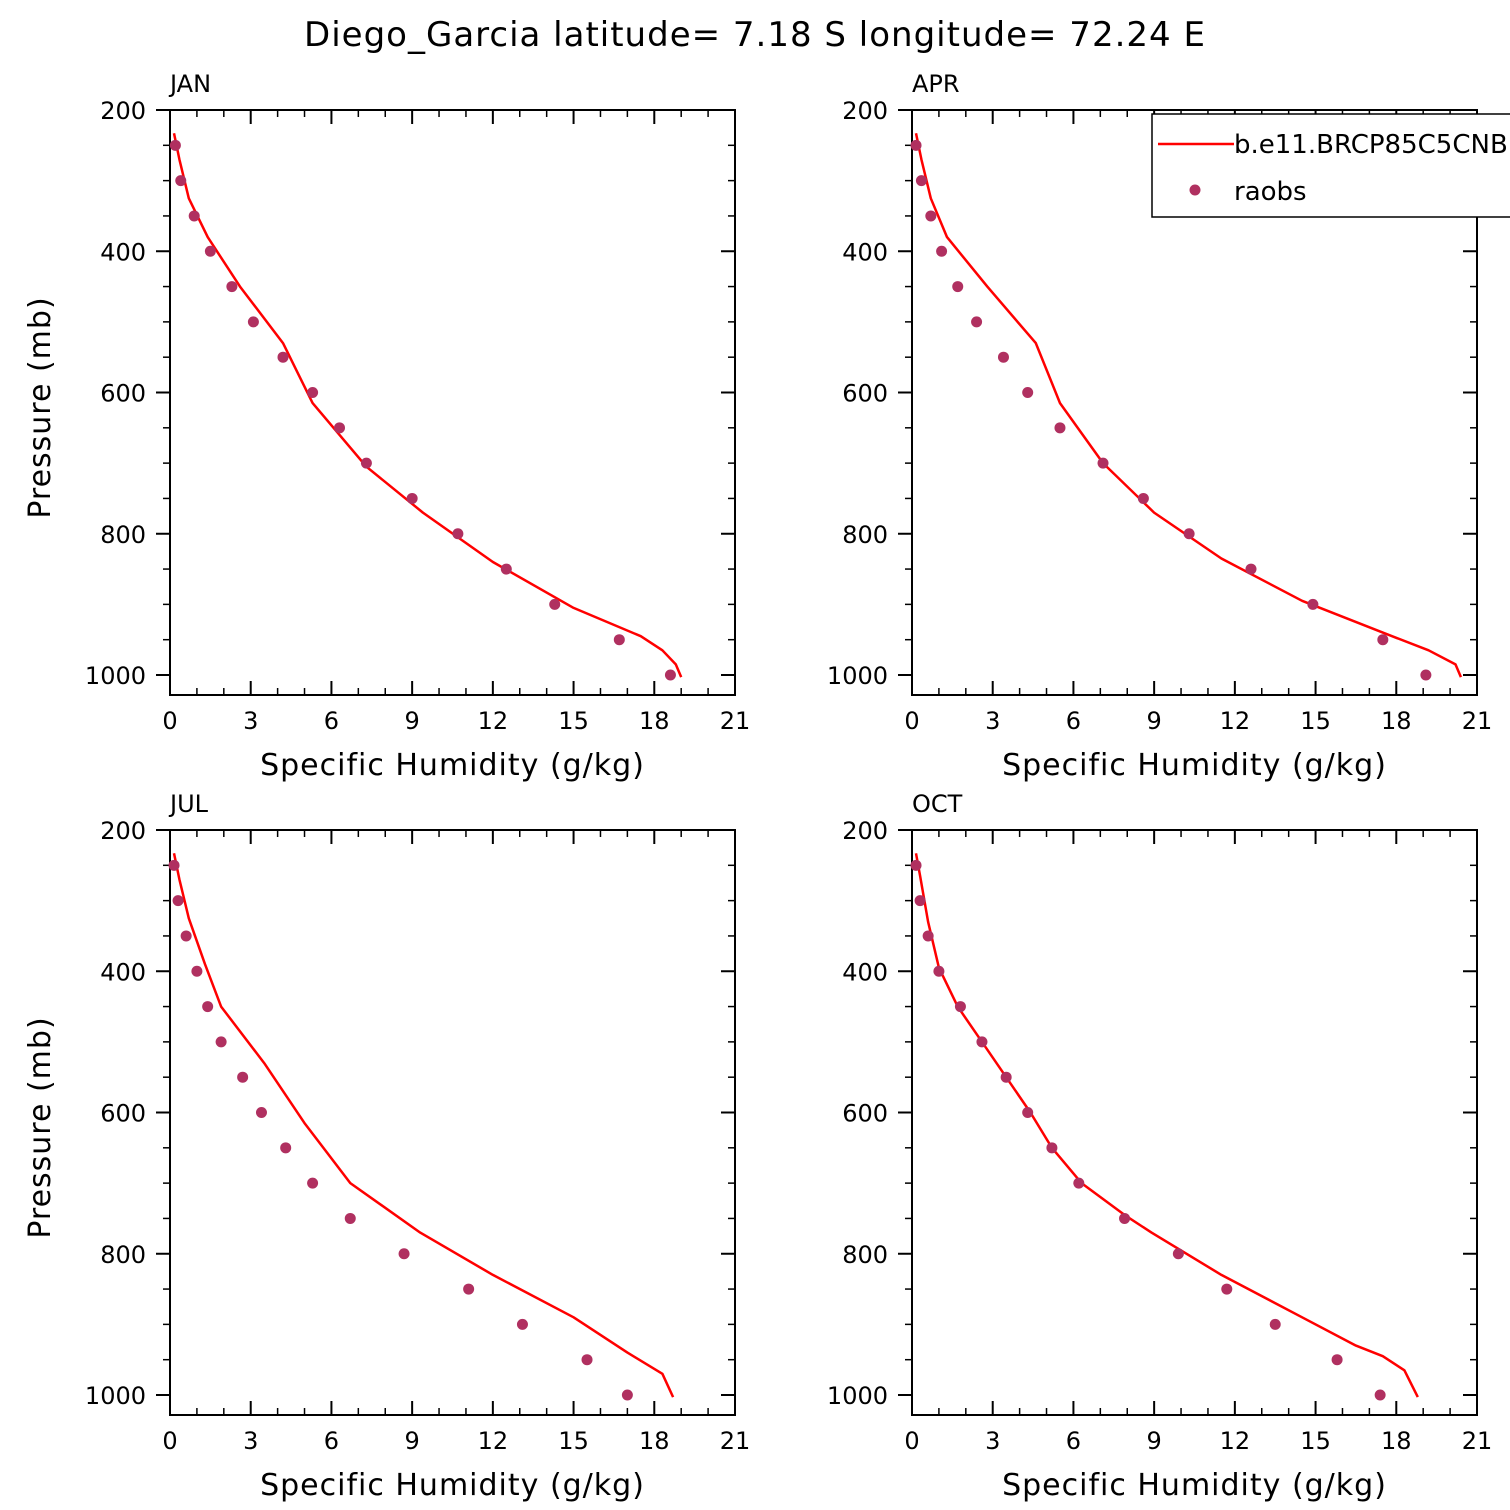 The height and width of the screenshot is (1510, 1510). Describe the element at coordinates (1195, 190) in the screenshot. I see `legend-obs-marker` at that location.